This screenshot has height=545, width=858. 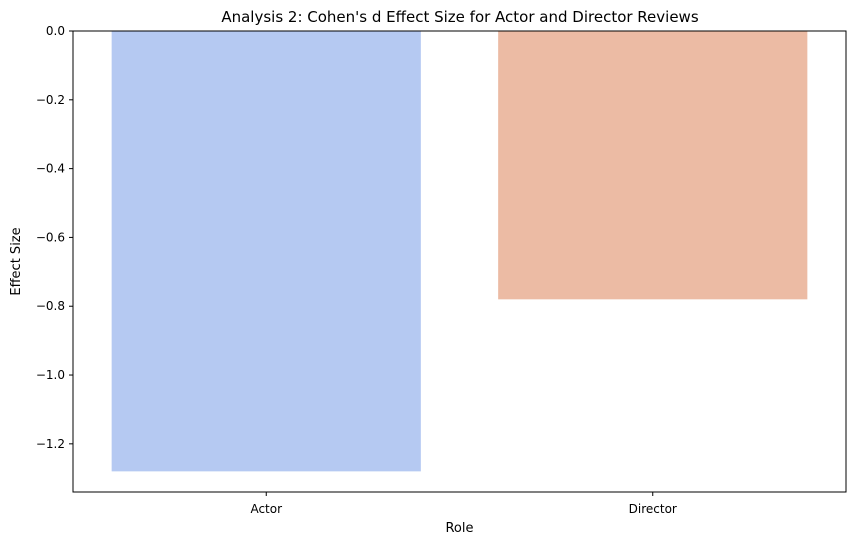 I want to click on x-axis-label: Role, so click(x=459, y=528).